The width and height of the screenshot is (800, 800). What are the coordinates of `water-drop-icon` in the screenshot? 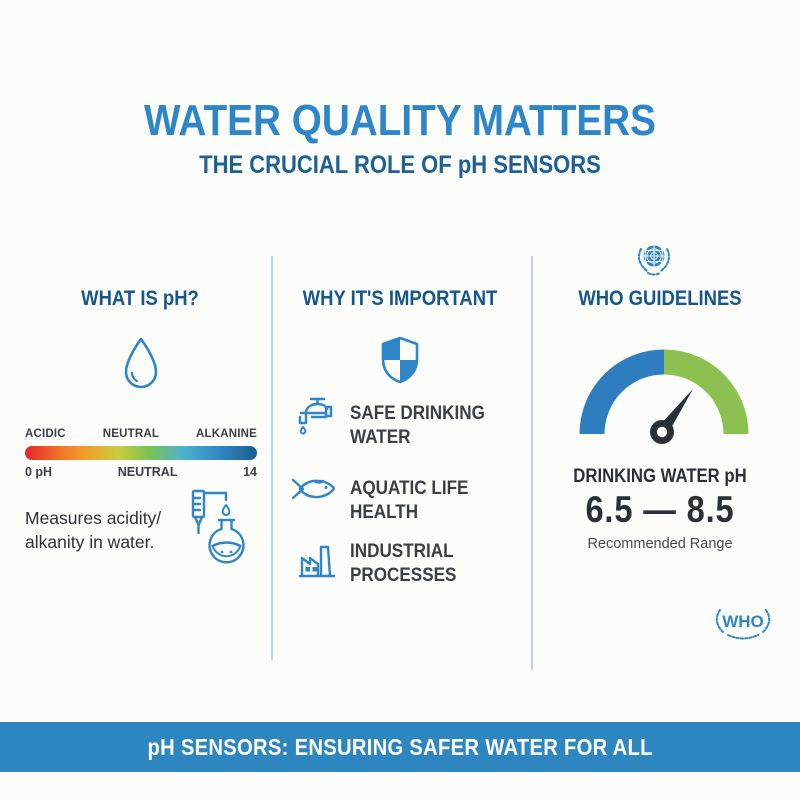 It's located at (141, 363).